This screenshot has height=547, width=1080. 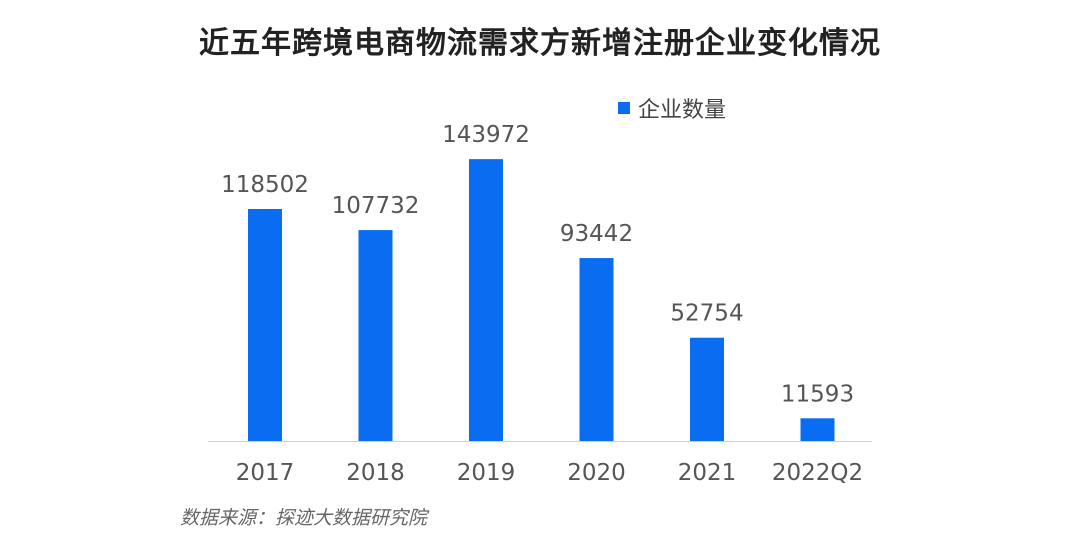 I want to click on legend: 企业数量, so click(x=672, y=108).